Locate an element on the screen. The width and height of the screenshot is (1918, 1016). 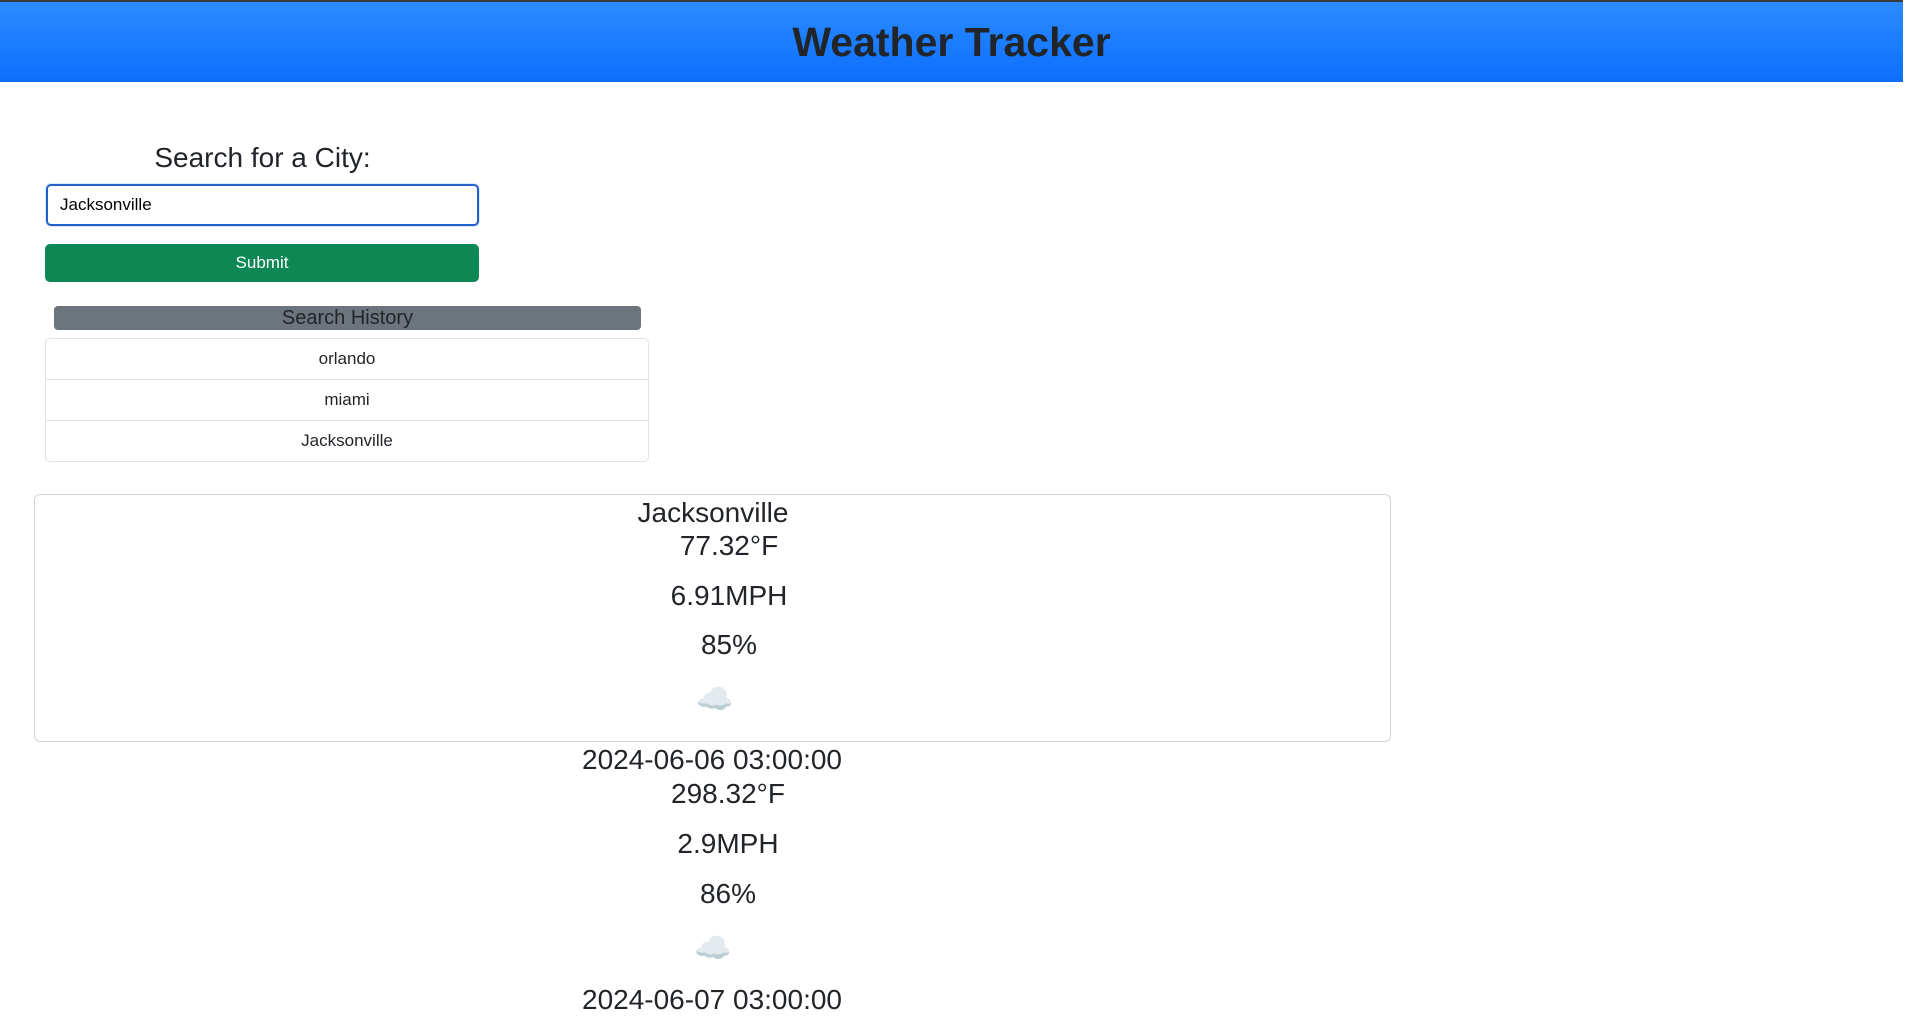
history-item: orlando is located at coordinates (347, 359).